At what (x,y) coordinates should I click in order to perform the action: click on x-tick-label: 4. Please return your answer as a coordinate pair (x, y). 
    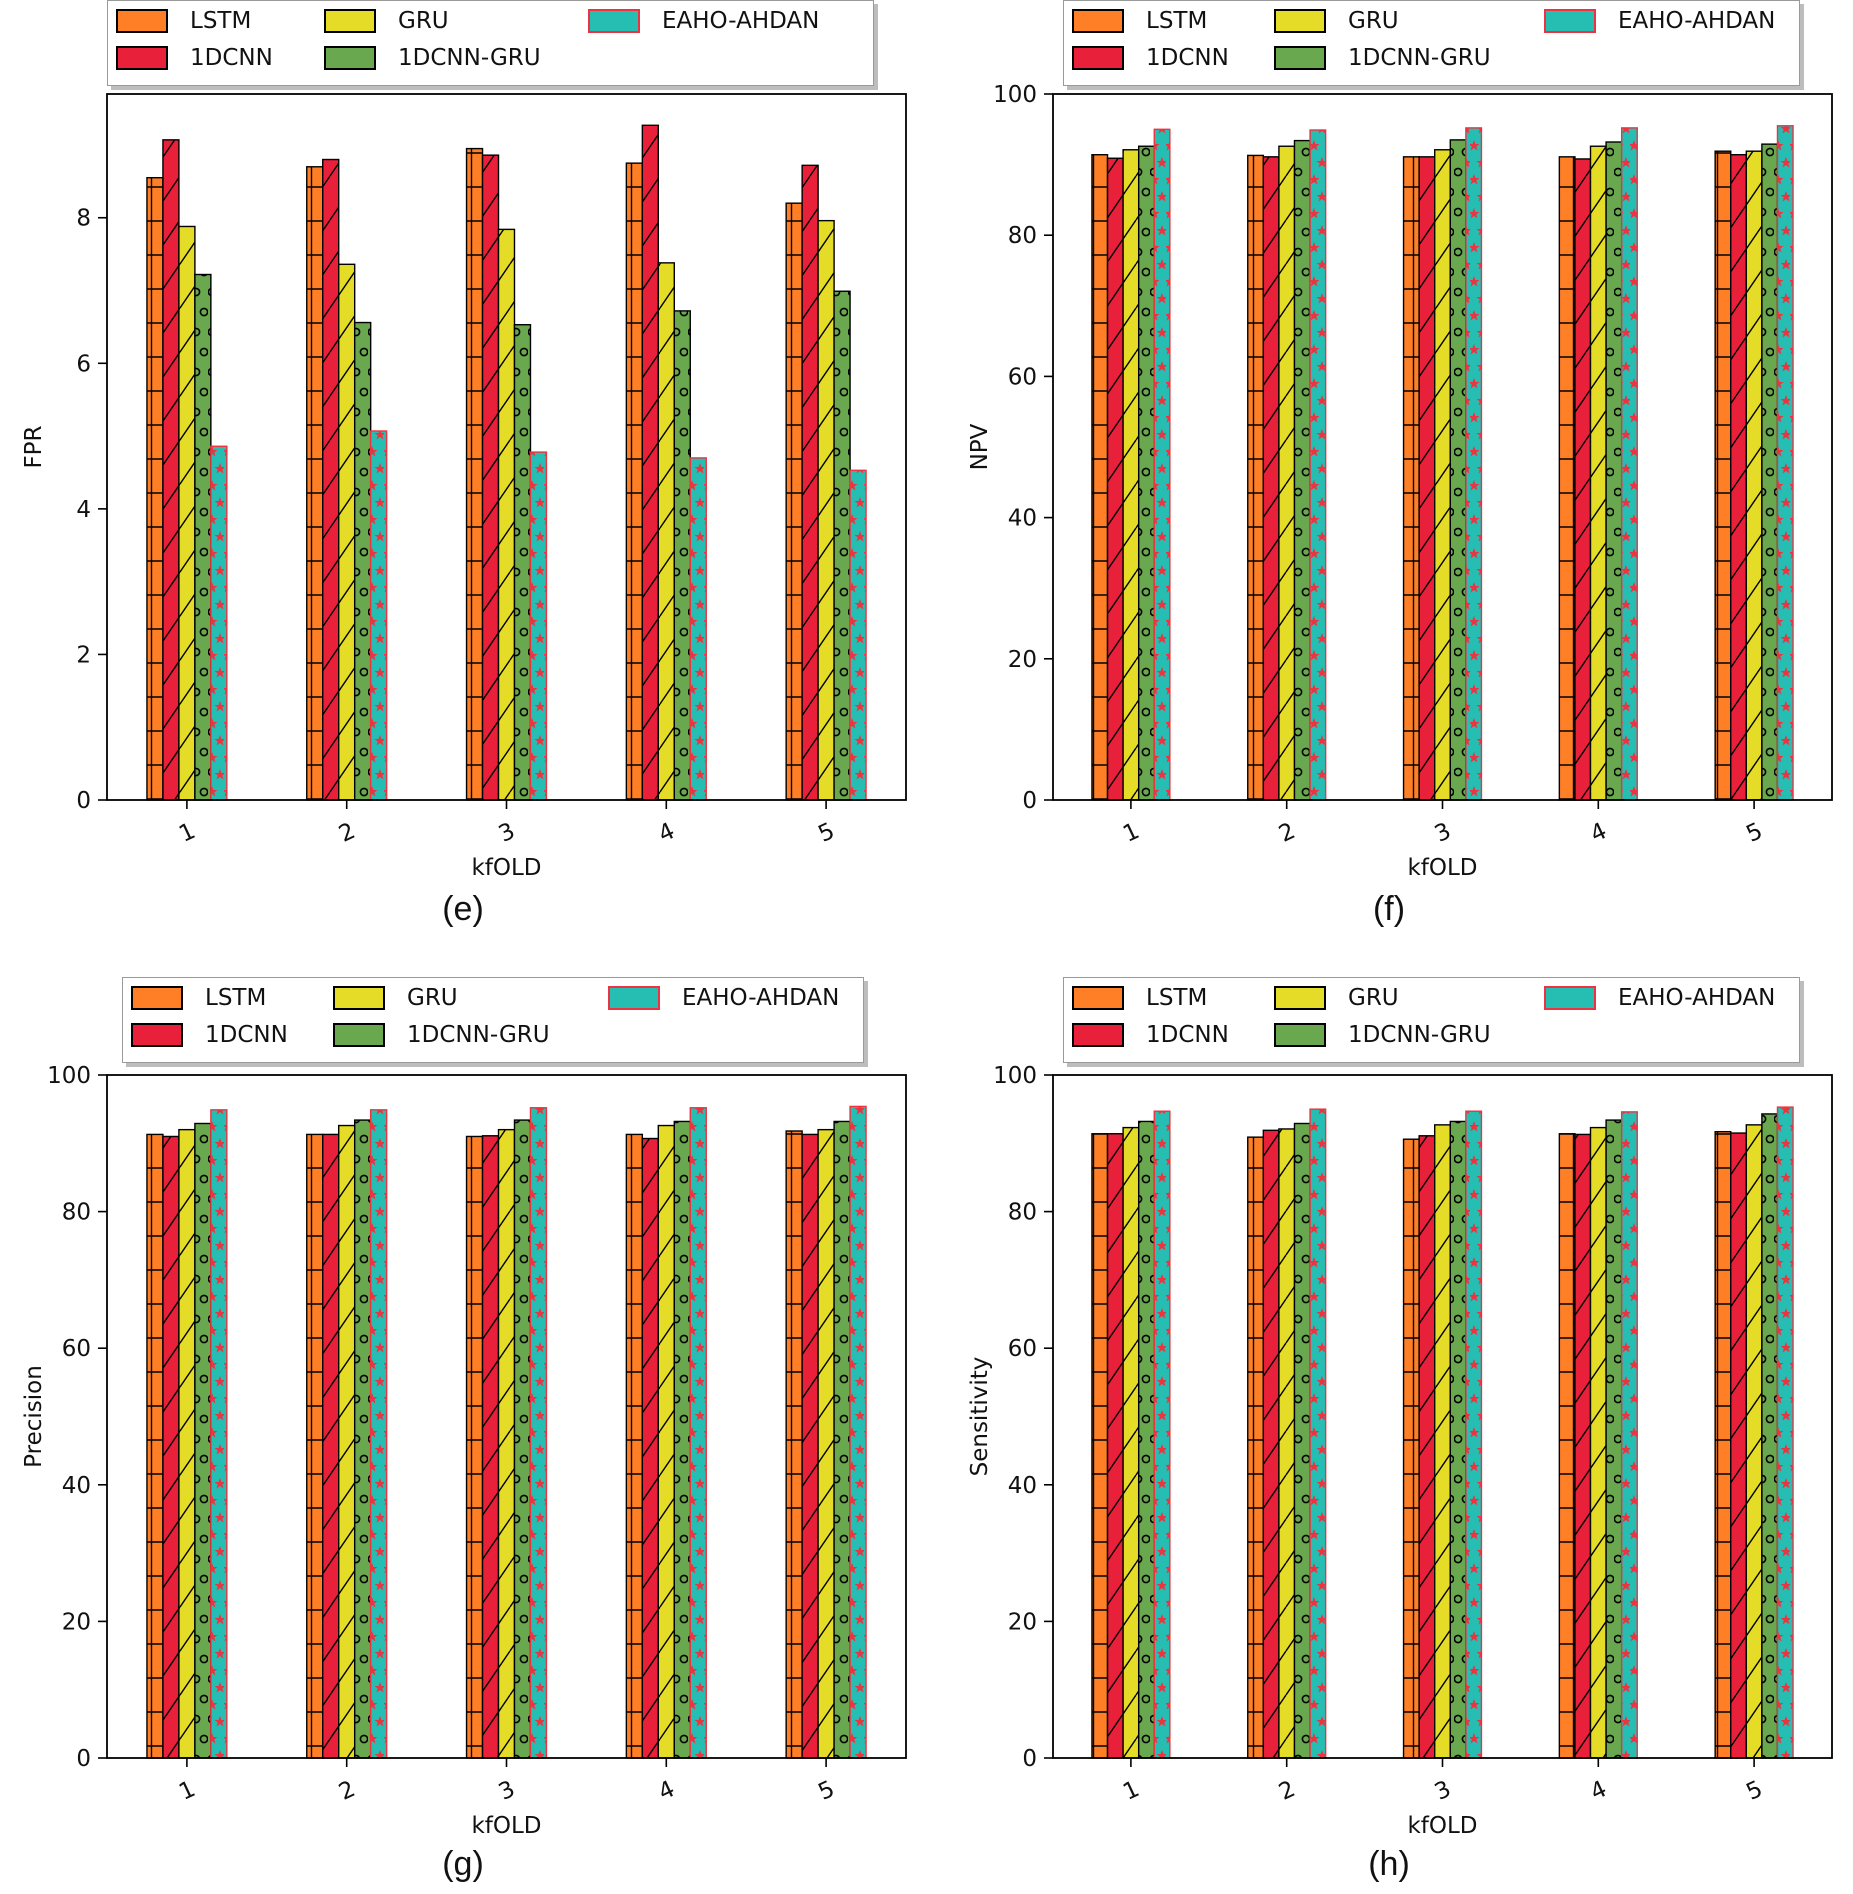
    Looking at the image, I should click on (1599, 1791).